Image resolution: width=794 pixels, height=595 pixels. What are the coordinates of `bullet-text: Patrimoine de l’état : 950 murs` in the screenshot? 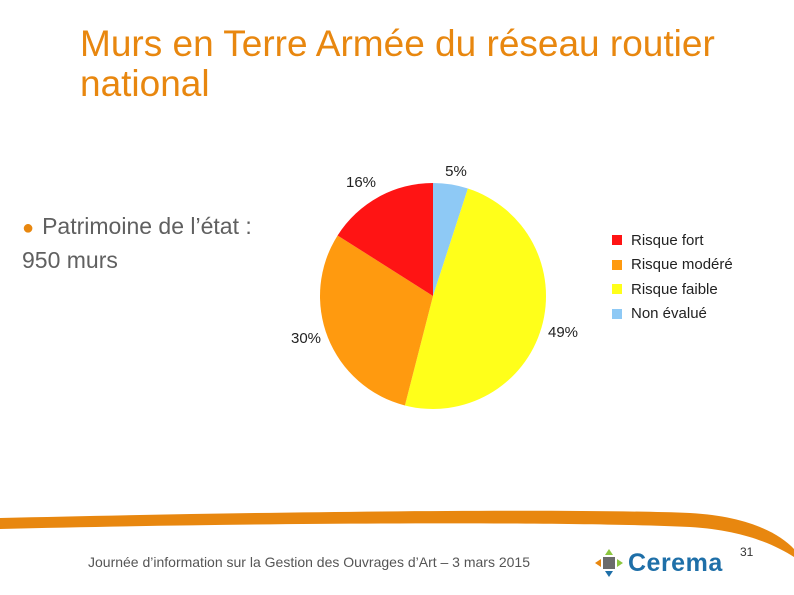 It's located at (137, 243).